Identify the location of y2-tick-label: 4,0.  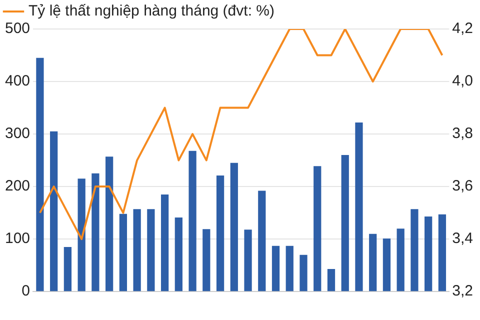
(463, 81).